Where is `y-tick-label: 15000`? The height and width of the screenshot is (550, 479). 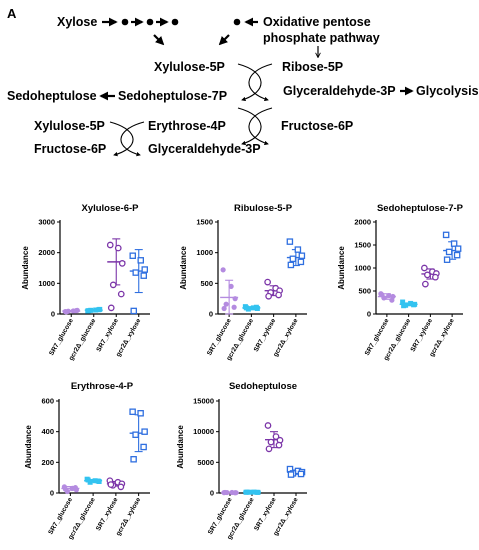 y-tick-label: 15000 is located at coordinates (203, 401).